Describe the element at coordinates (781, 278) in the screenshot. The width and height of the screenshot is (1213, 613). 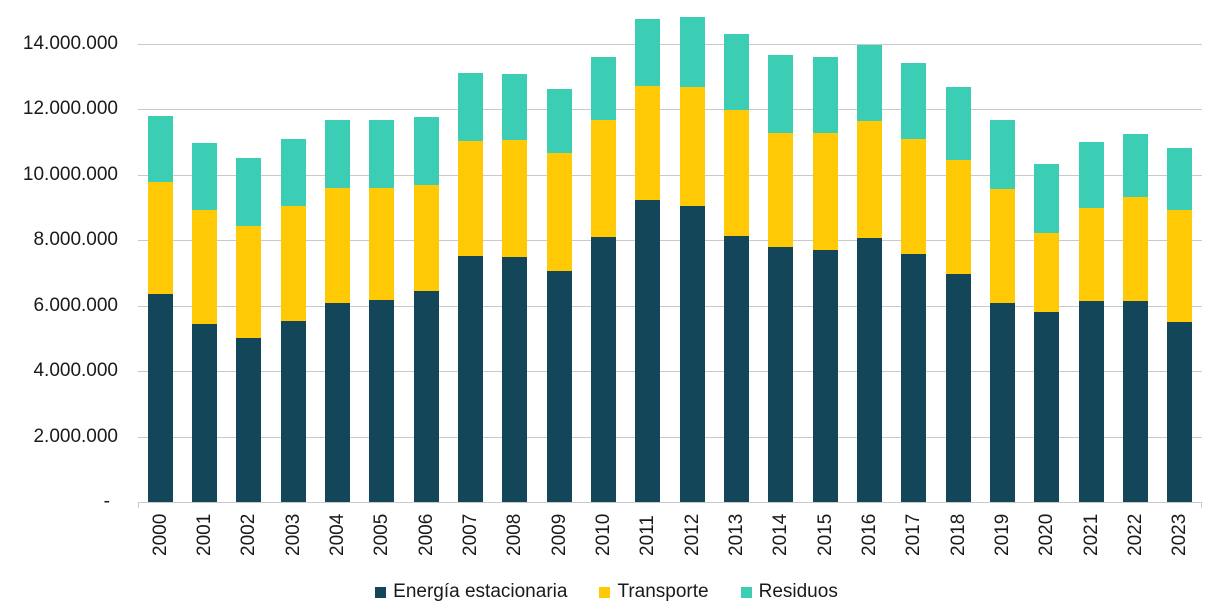
I see `bar-2014` at that location.